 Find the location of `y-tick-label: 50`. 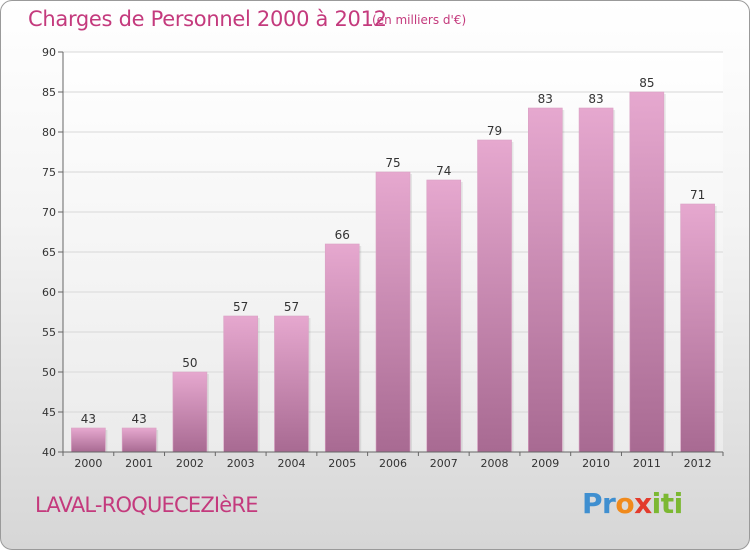

y-tick-label: 50 is located at coordinates (49, 372).